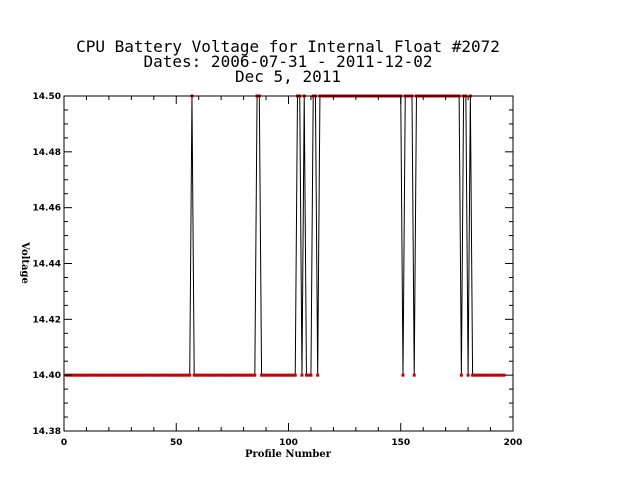  Describe the element at coordinates (47, 209) in the screenshot. I see `y-tick-label-14.46: 14.46` at that location.